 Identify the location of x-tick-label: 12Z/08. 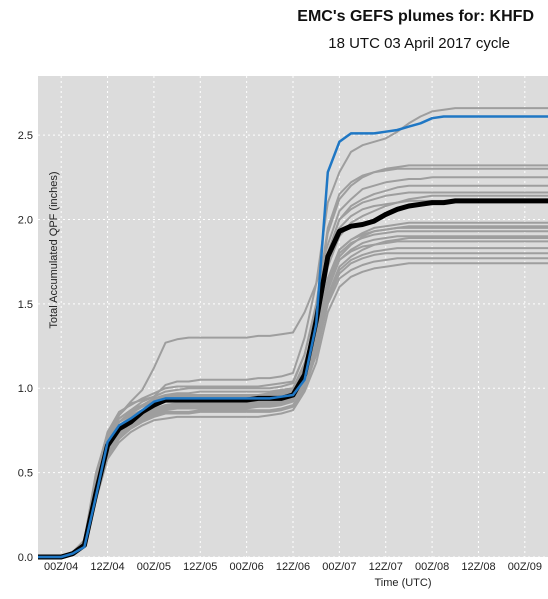
(478, 567).